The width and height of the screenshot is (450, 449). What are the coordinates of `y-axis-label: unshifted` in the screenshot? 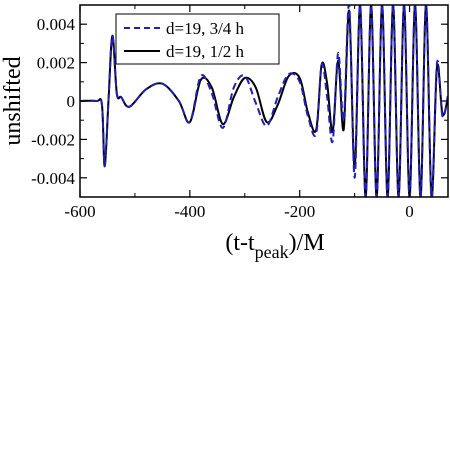 It's located at (13, 100).